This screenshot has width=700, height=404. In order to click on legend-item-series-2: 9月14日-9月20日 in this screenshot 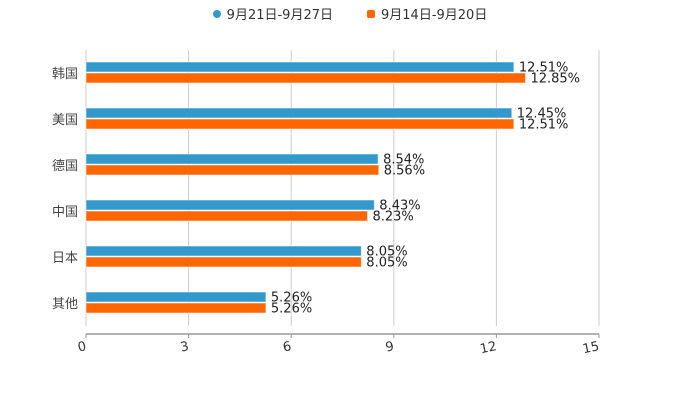, I will do `click(427, 13)`.